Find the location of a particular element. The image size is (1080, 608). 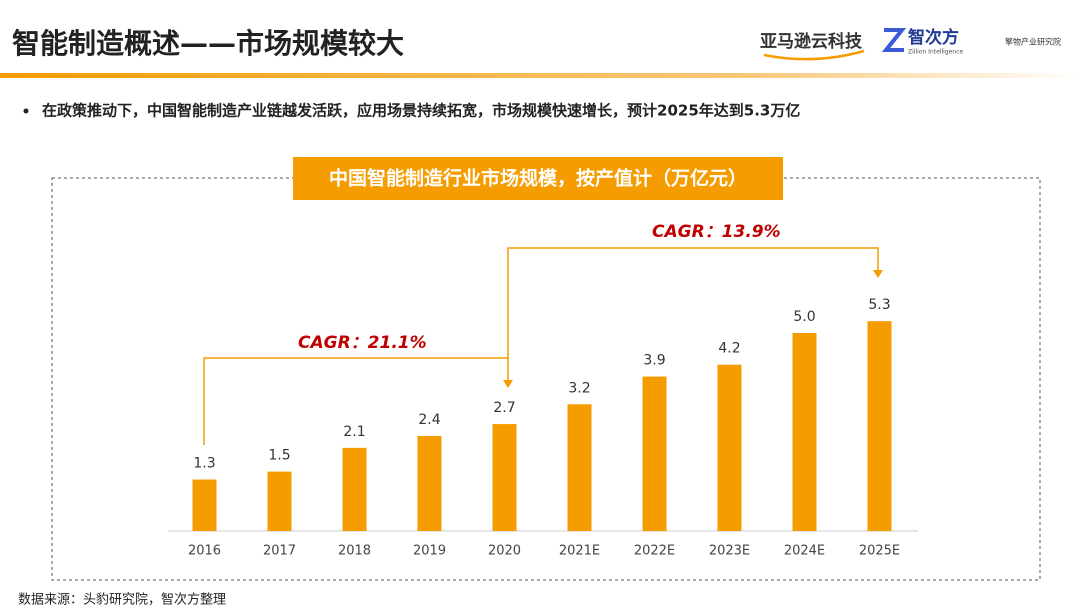

header-rule is located at coordinates (540, 75).